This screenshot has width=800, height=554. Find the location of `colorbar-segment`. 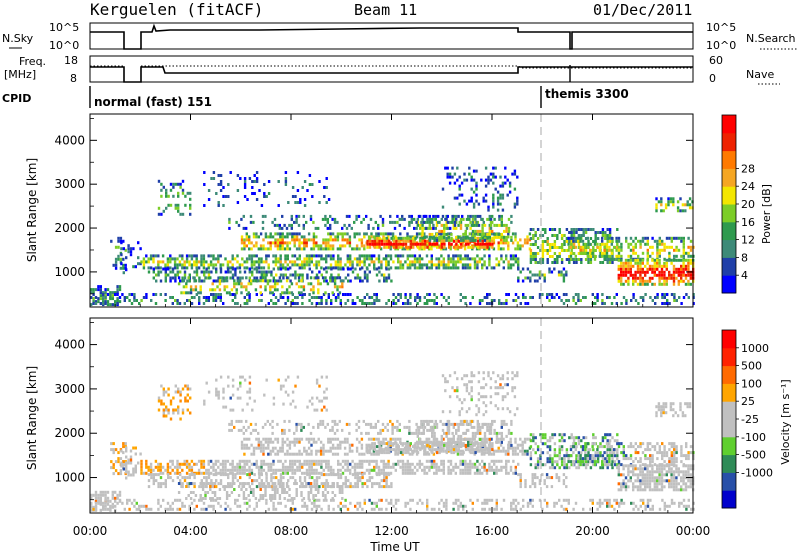

colorbar-segment is located at coordinates (729, 124).